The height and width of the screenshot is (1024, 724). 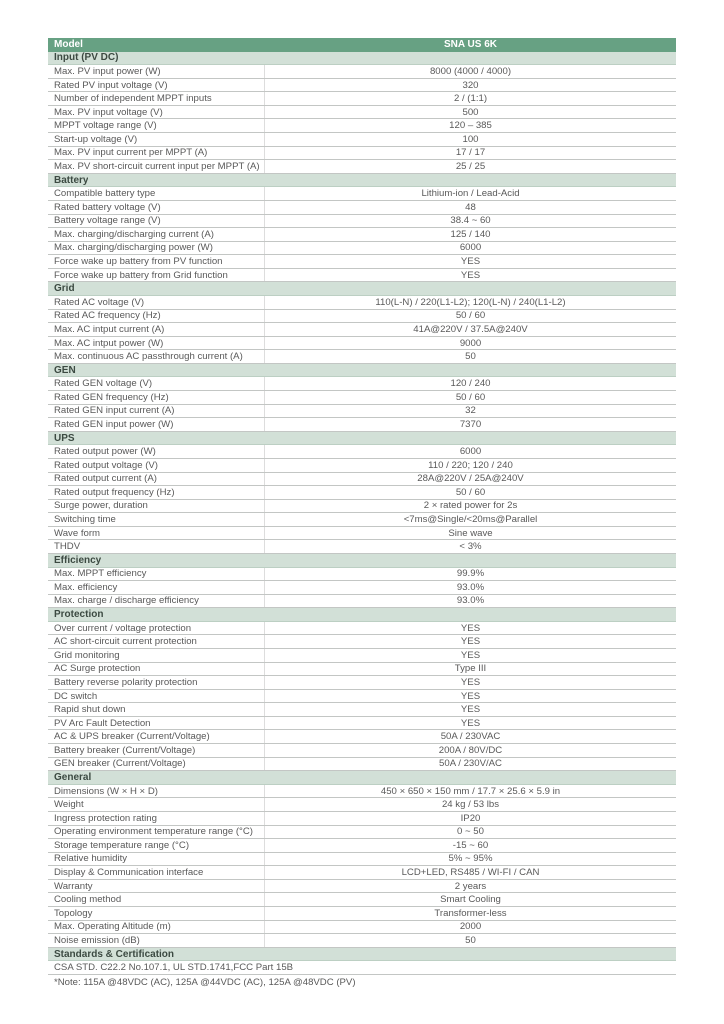 I want to click on row-label: AC Surge protection, so click(x=156, y=669).